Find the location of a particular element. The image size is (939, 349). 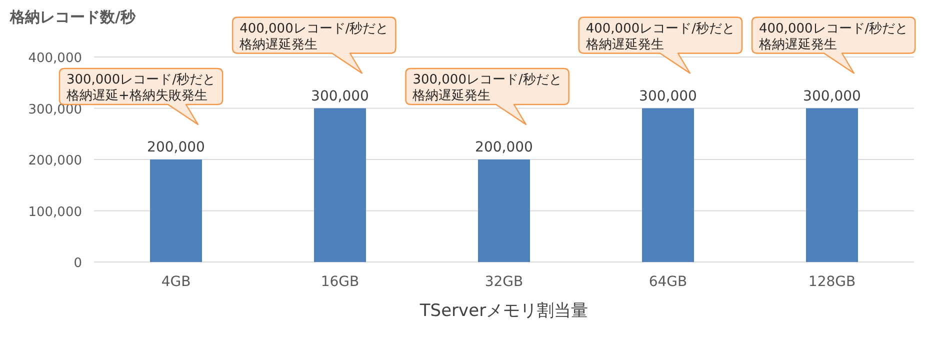

y-tick-label: 400,000 is located at coordinates (55, 58).